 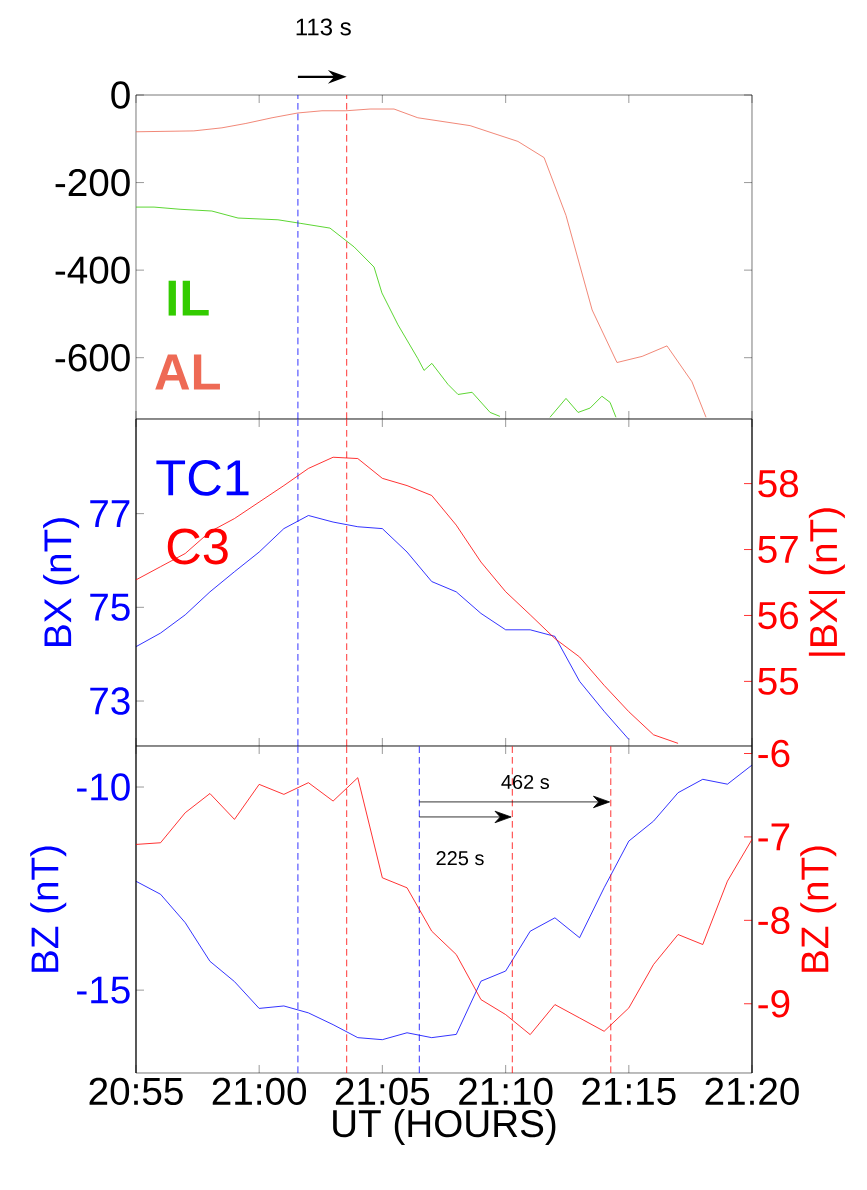 What do you see at coordinates (778, 681) in the screenshot?
I see `y2-tick-label: 55` at bounding box center [778, 681].